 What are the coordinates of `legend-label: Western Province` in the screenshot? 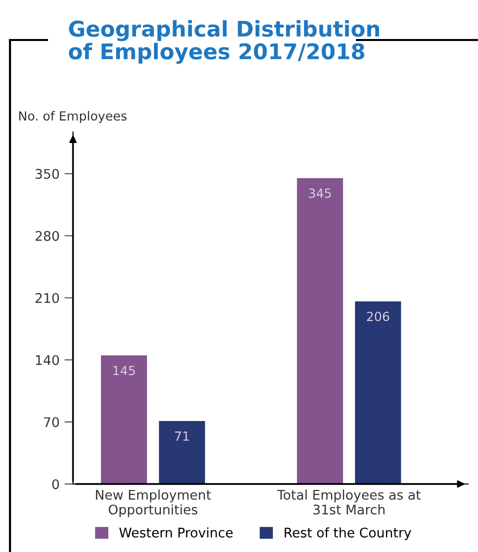 It's located at (176, 532).